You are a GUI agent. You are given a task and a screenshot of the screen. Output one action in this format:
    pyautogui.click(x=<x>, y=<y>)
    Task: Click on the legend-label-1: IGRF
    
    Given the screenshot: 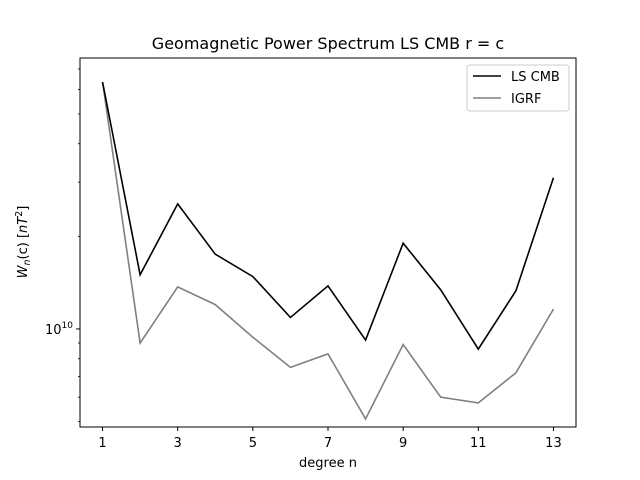 What is the action you would take?
    pyautogui.click(x=526, y=99)
    